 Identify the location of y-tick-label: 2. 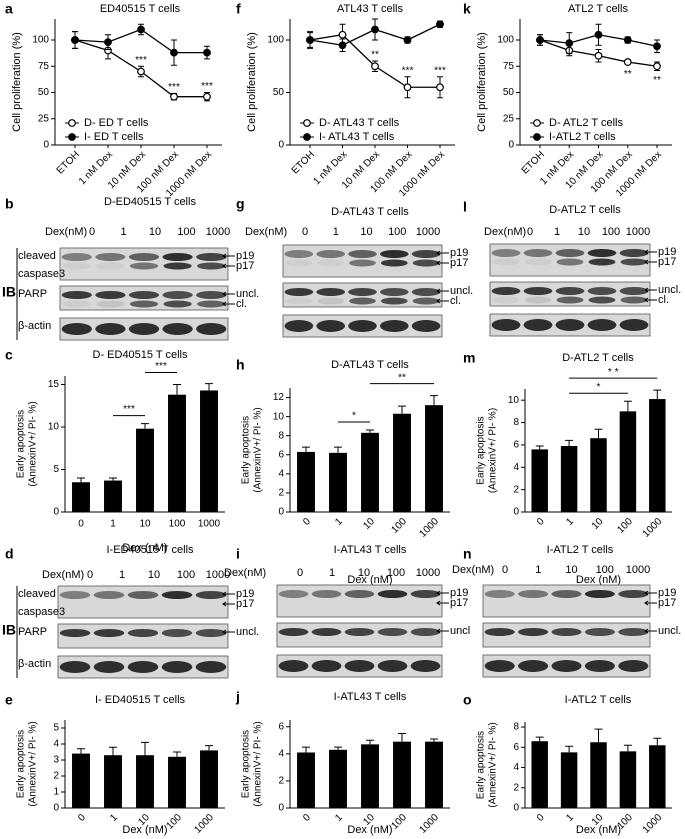
(281, 493).